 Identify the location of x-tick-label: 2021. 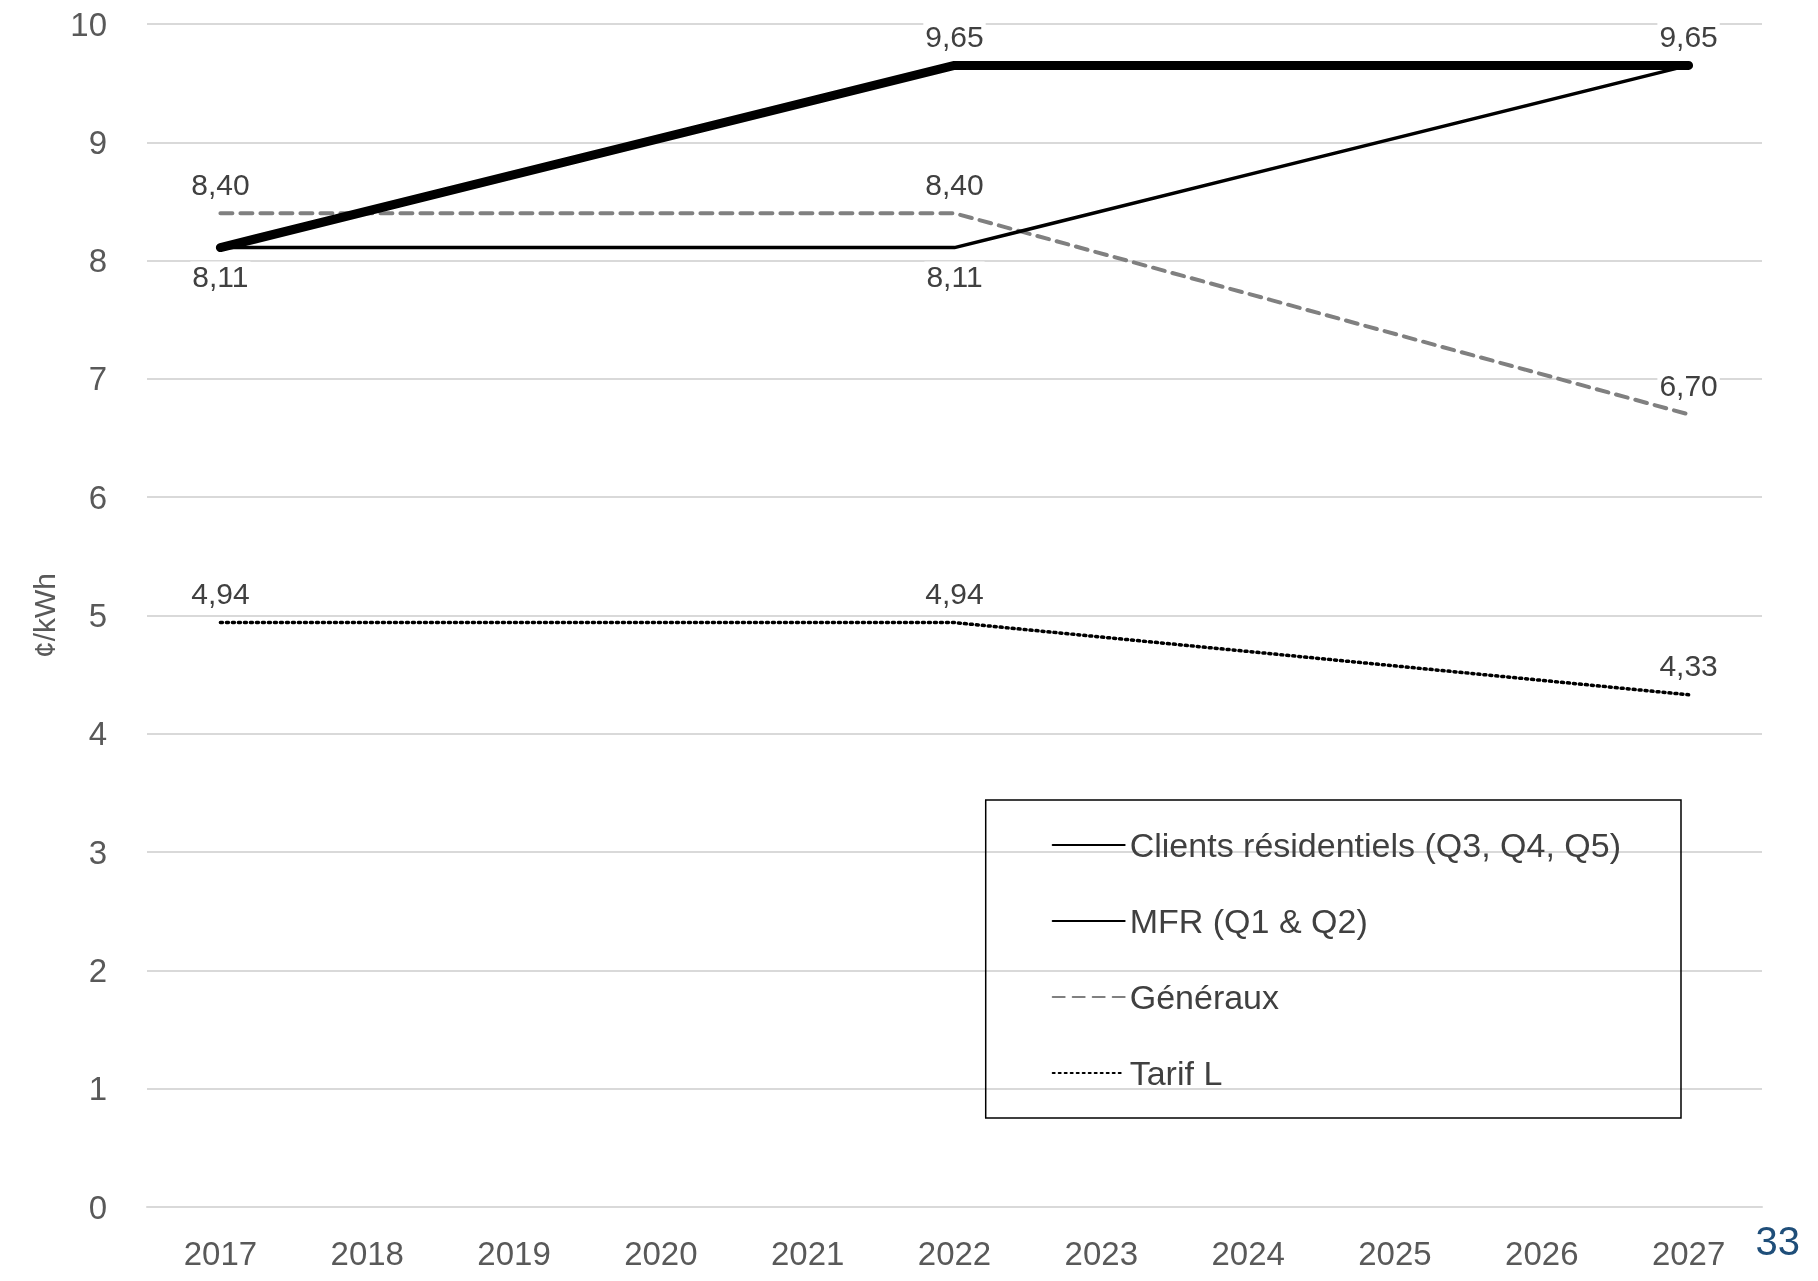
(807, 1253).